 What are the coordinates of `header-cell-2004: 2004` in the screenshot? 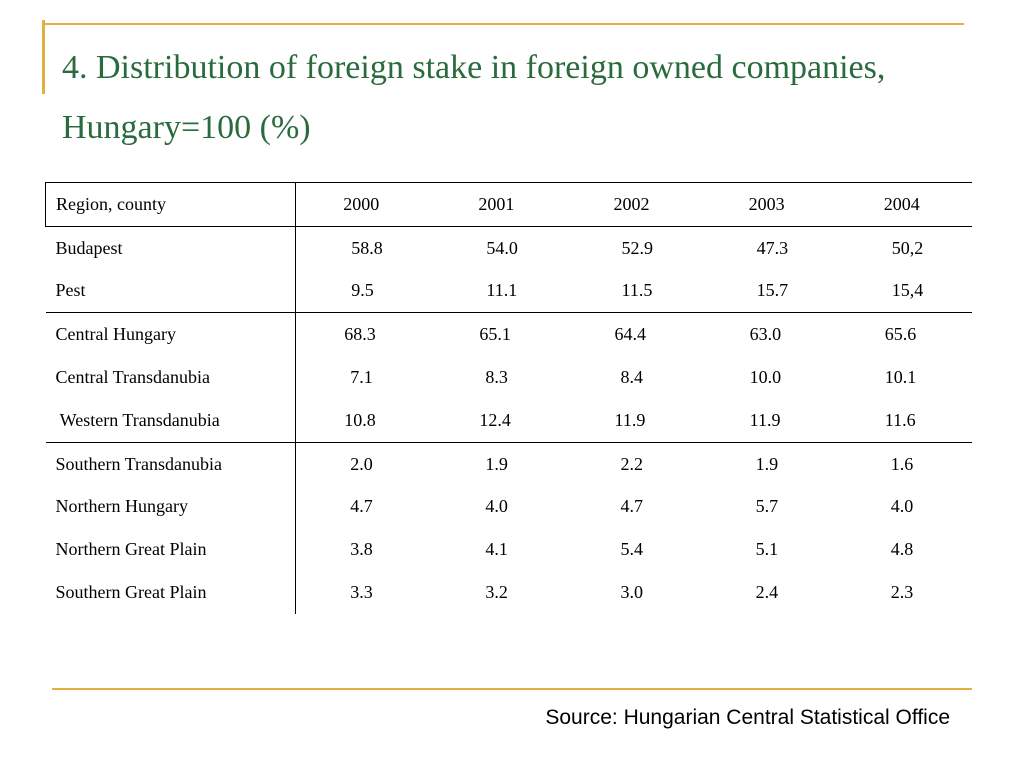 It's located at (904, 204).